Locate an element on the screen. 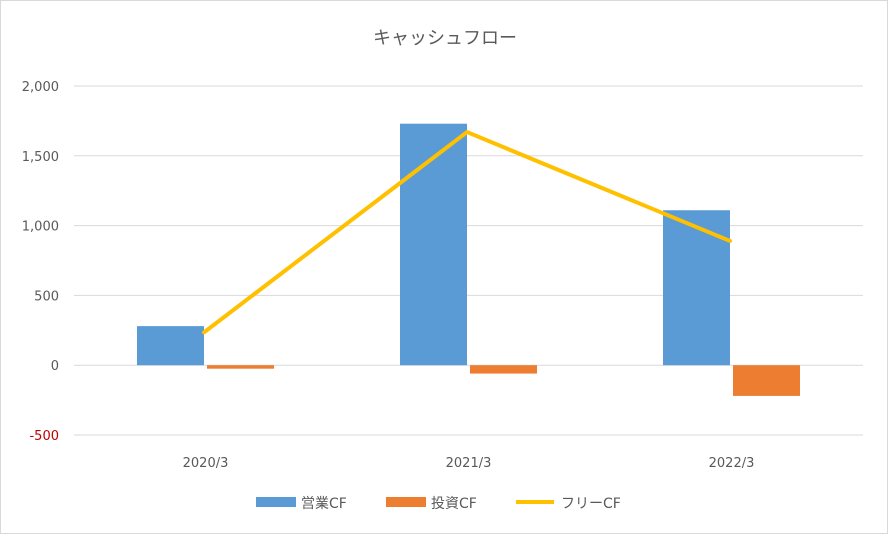 The width and height of the screenshot is (888, 538). y-tick-label: 1,000 is located at coordinates (40, 227).